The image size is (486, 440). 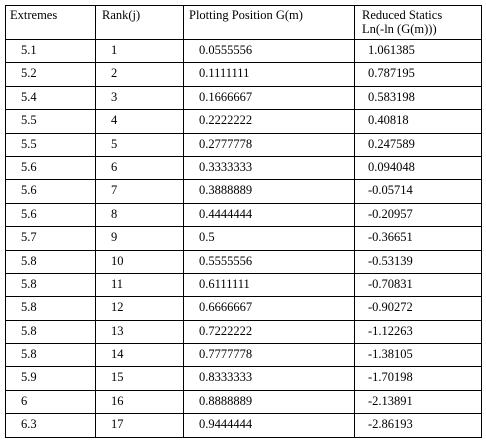 I want to click on cell-reduced-statics: -1.70198, so click(x=418, y=378).